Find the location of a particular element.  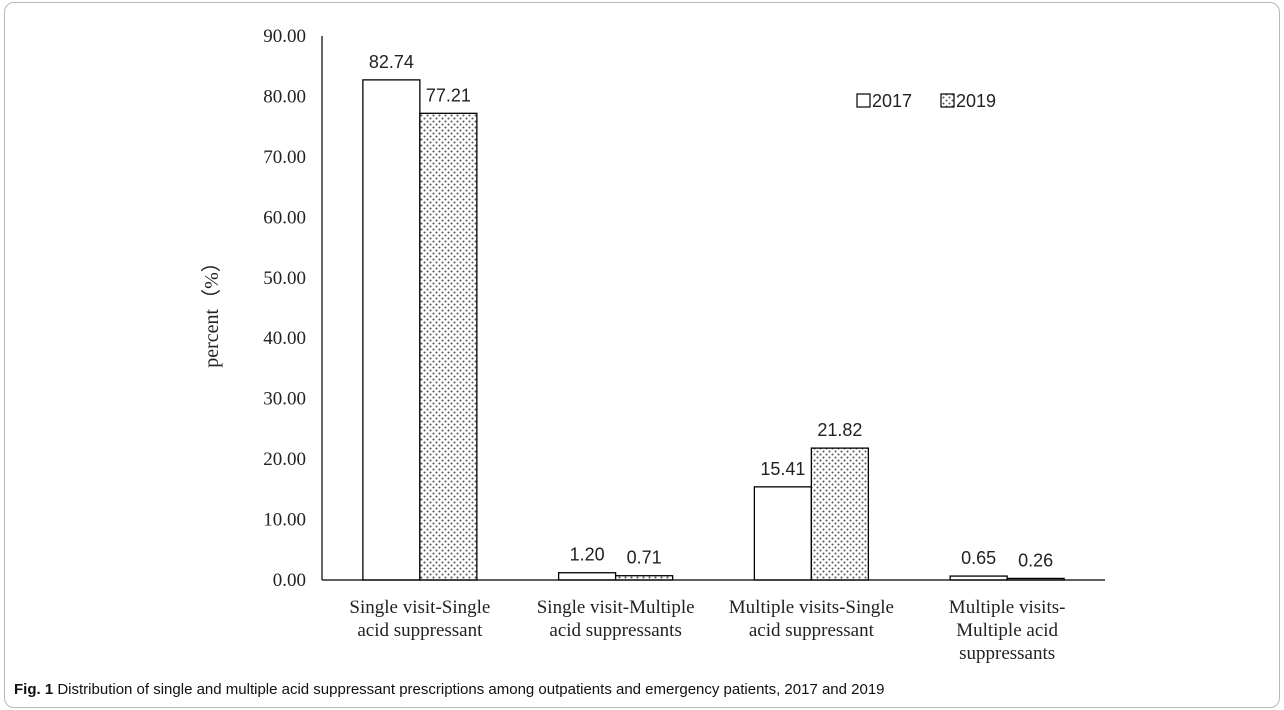

category-label: Multiple acid is located at coordinates (1007, 630).